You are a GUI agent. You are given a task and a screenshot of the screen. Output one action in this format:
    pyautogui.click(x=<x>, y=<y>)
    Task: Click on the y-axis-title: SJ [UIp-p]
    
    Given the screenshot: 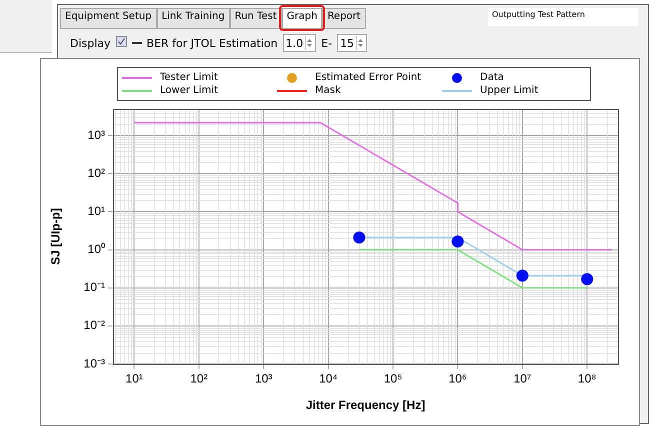 What is the action you would take?
    pyautogui.click(x=55, y=236)
    